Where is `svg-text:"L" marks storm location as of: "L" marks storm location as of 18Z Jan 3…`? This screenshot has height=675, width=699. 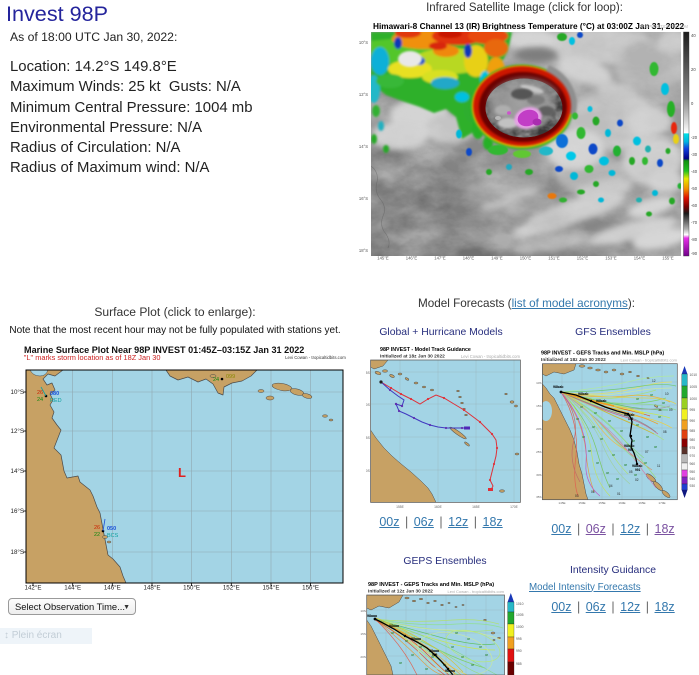
svg-text:"L" marks storm location as of: "L" marks storm location as of 18Z Jan 3… is located at coordinates (92, 357).